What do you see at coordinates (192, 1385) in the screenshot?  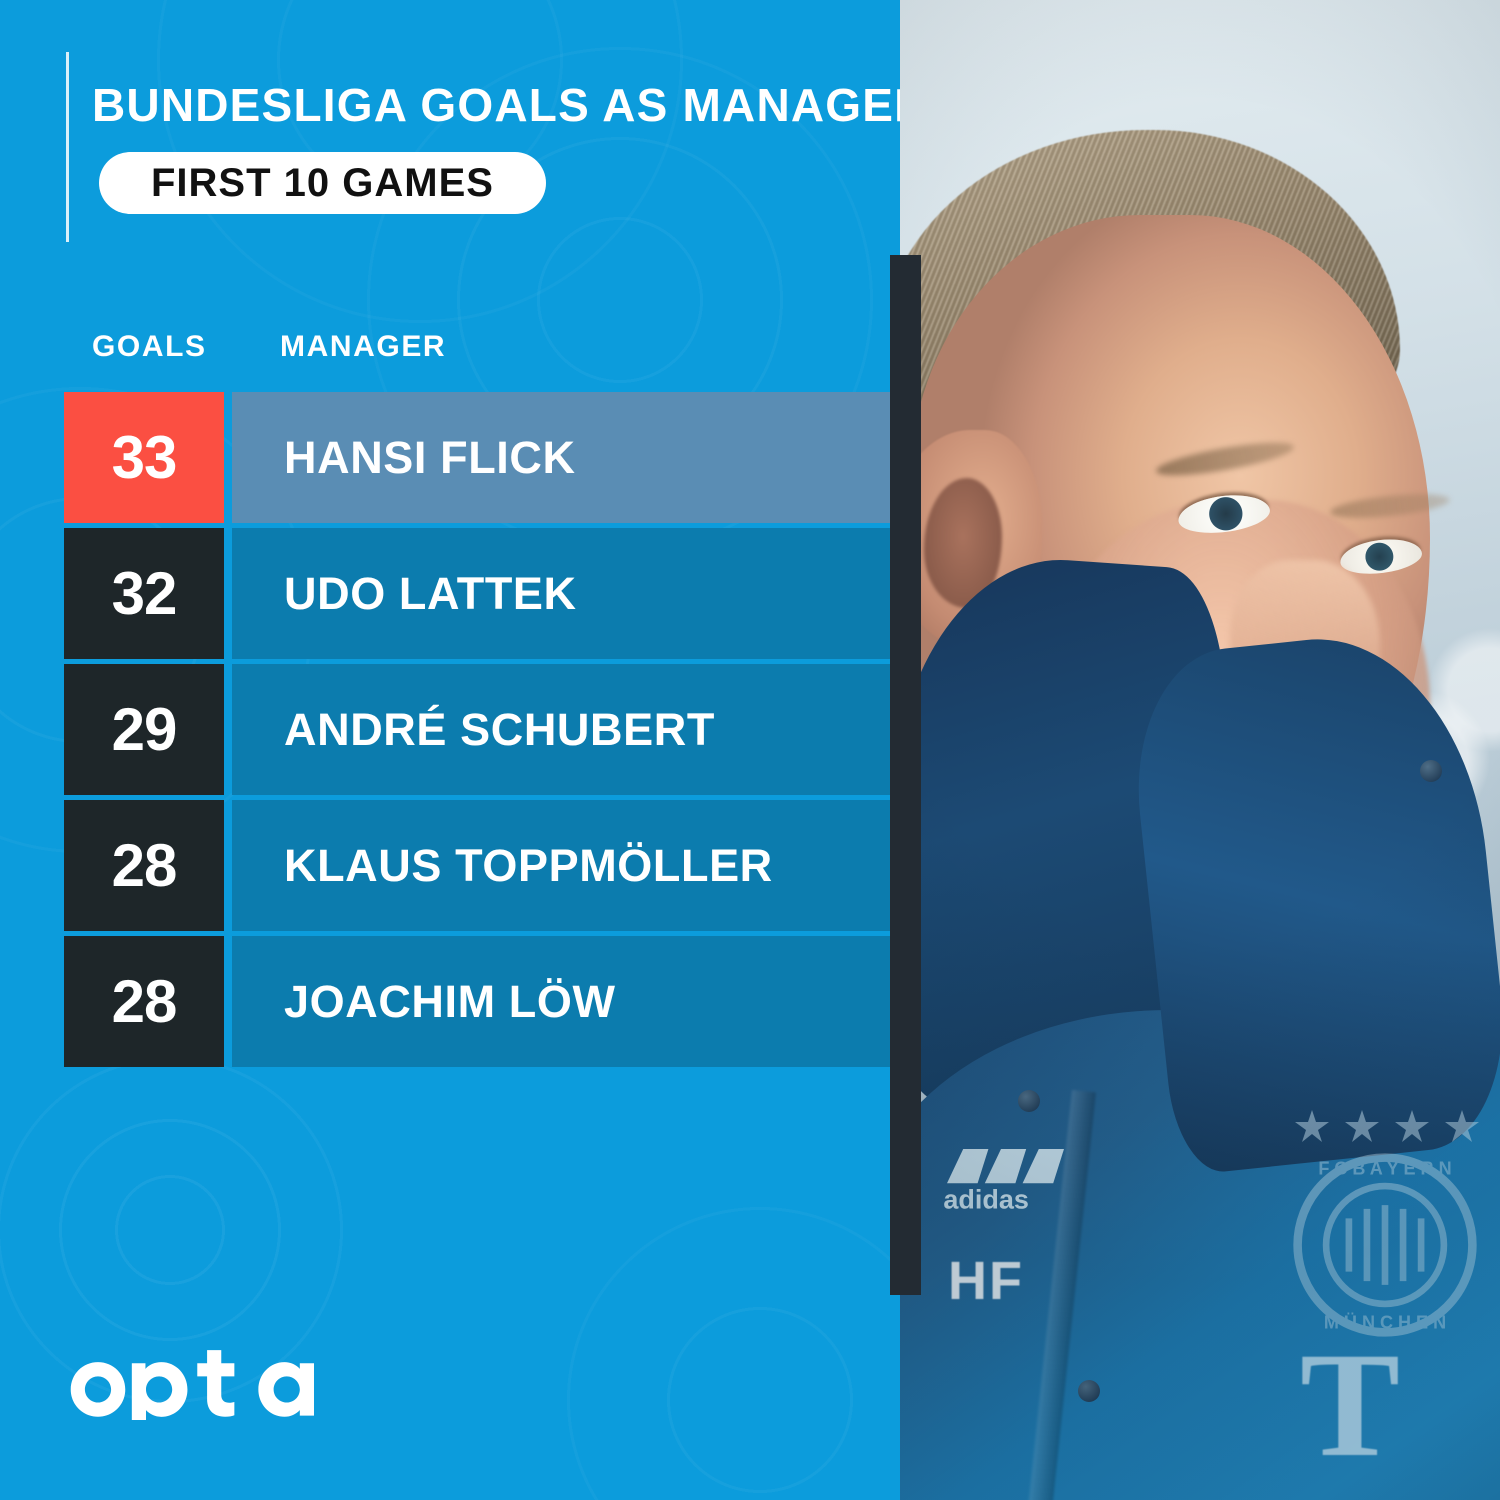 I see `opta-logo` at bounding box center [192, 1385].